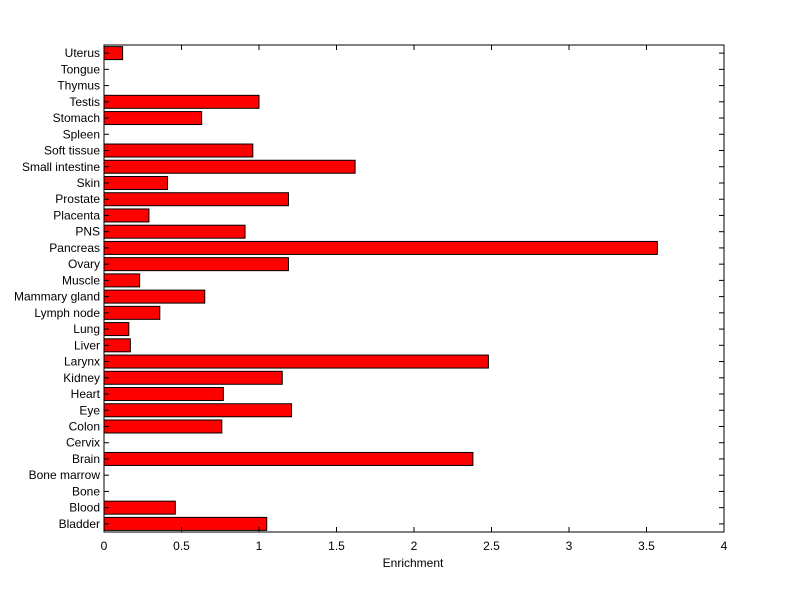  I want to click on x-tick-label: 0.5, so click(181, 546).